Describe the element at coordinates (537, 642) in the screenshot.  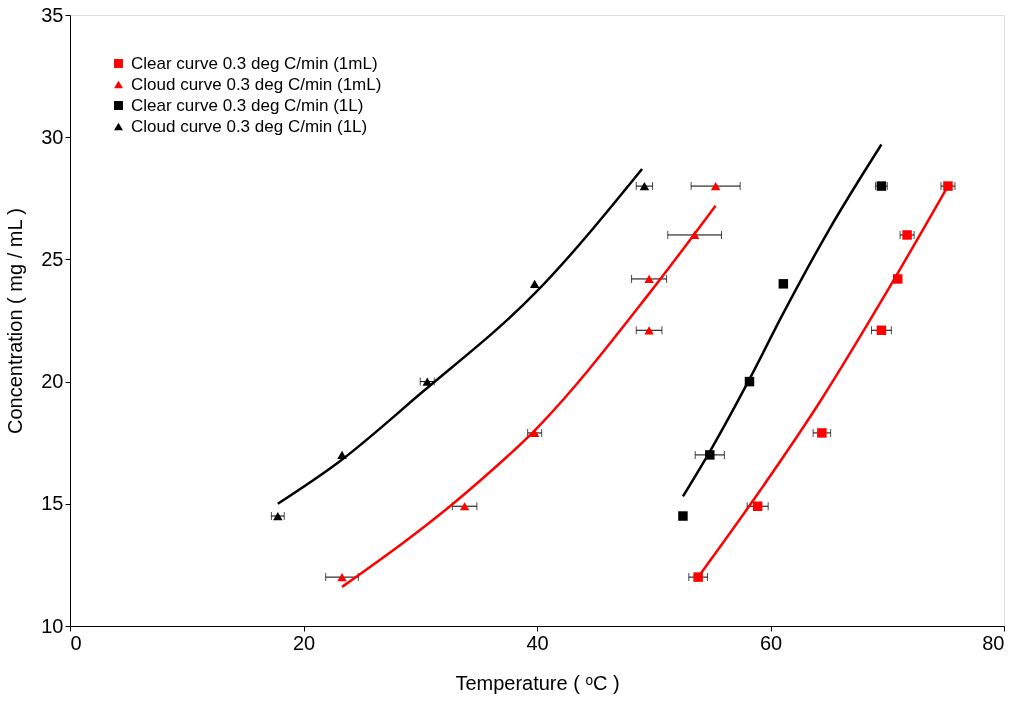
I see `x-tick-label: 40` at that location.